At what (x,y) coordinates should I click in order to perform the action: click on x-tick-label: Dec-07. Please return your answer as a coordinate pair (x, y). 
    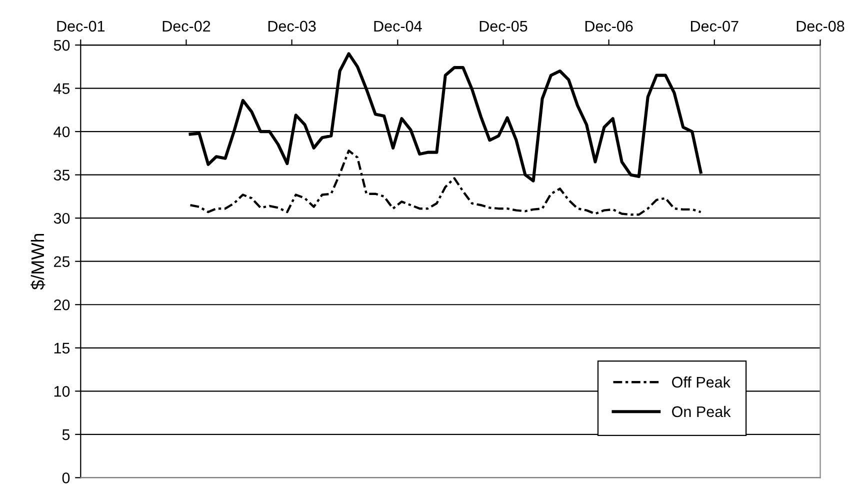
    Looking at the image, I should click on (714, 26).